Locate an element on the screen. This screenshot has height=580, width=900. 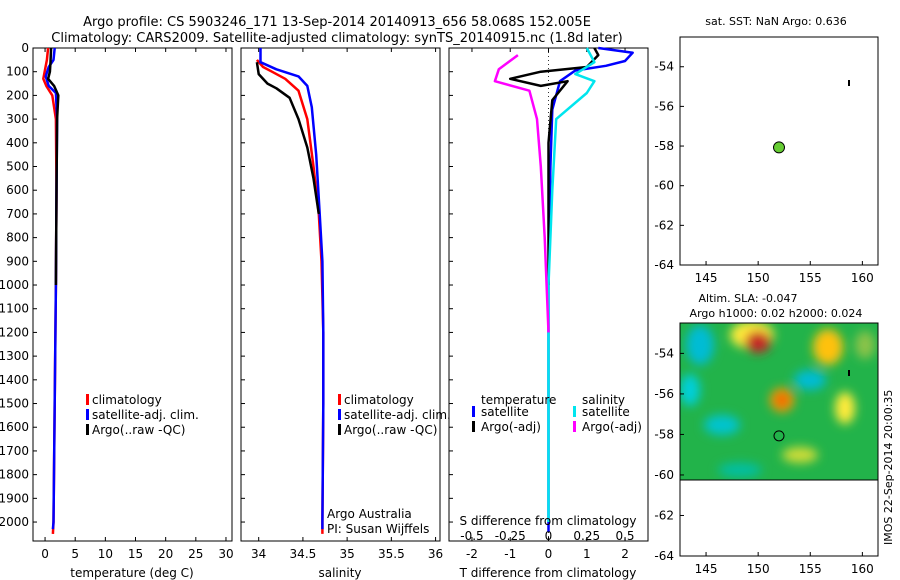
y-tick-label: -62 is located at coordinates (664, 515).